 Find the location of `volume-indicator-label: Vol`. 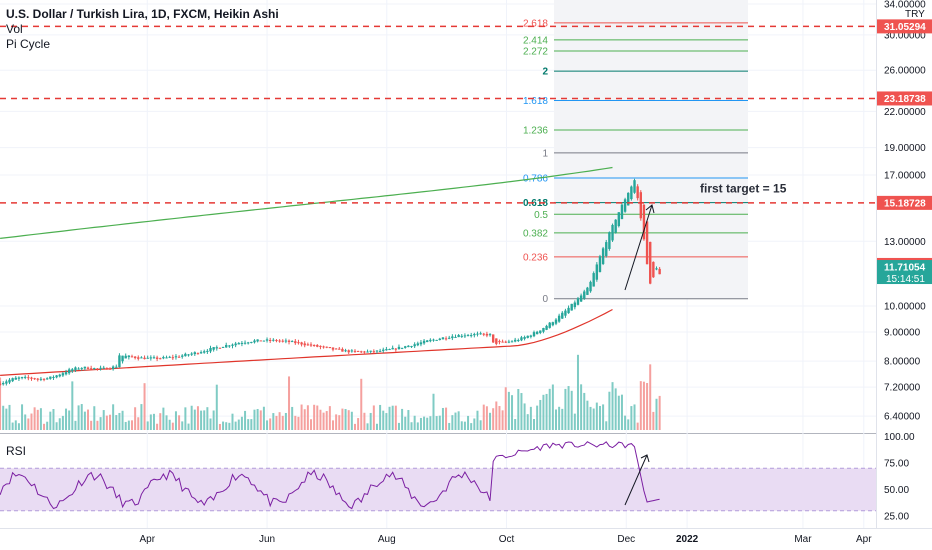

volume-indicator-label: Vol is located at coordinates (14, 29).